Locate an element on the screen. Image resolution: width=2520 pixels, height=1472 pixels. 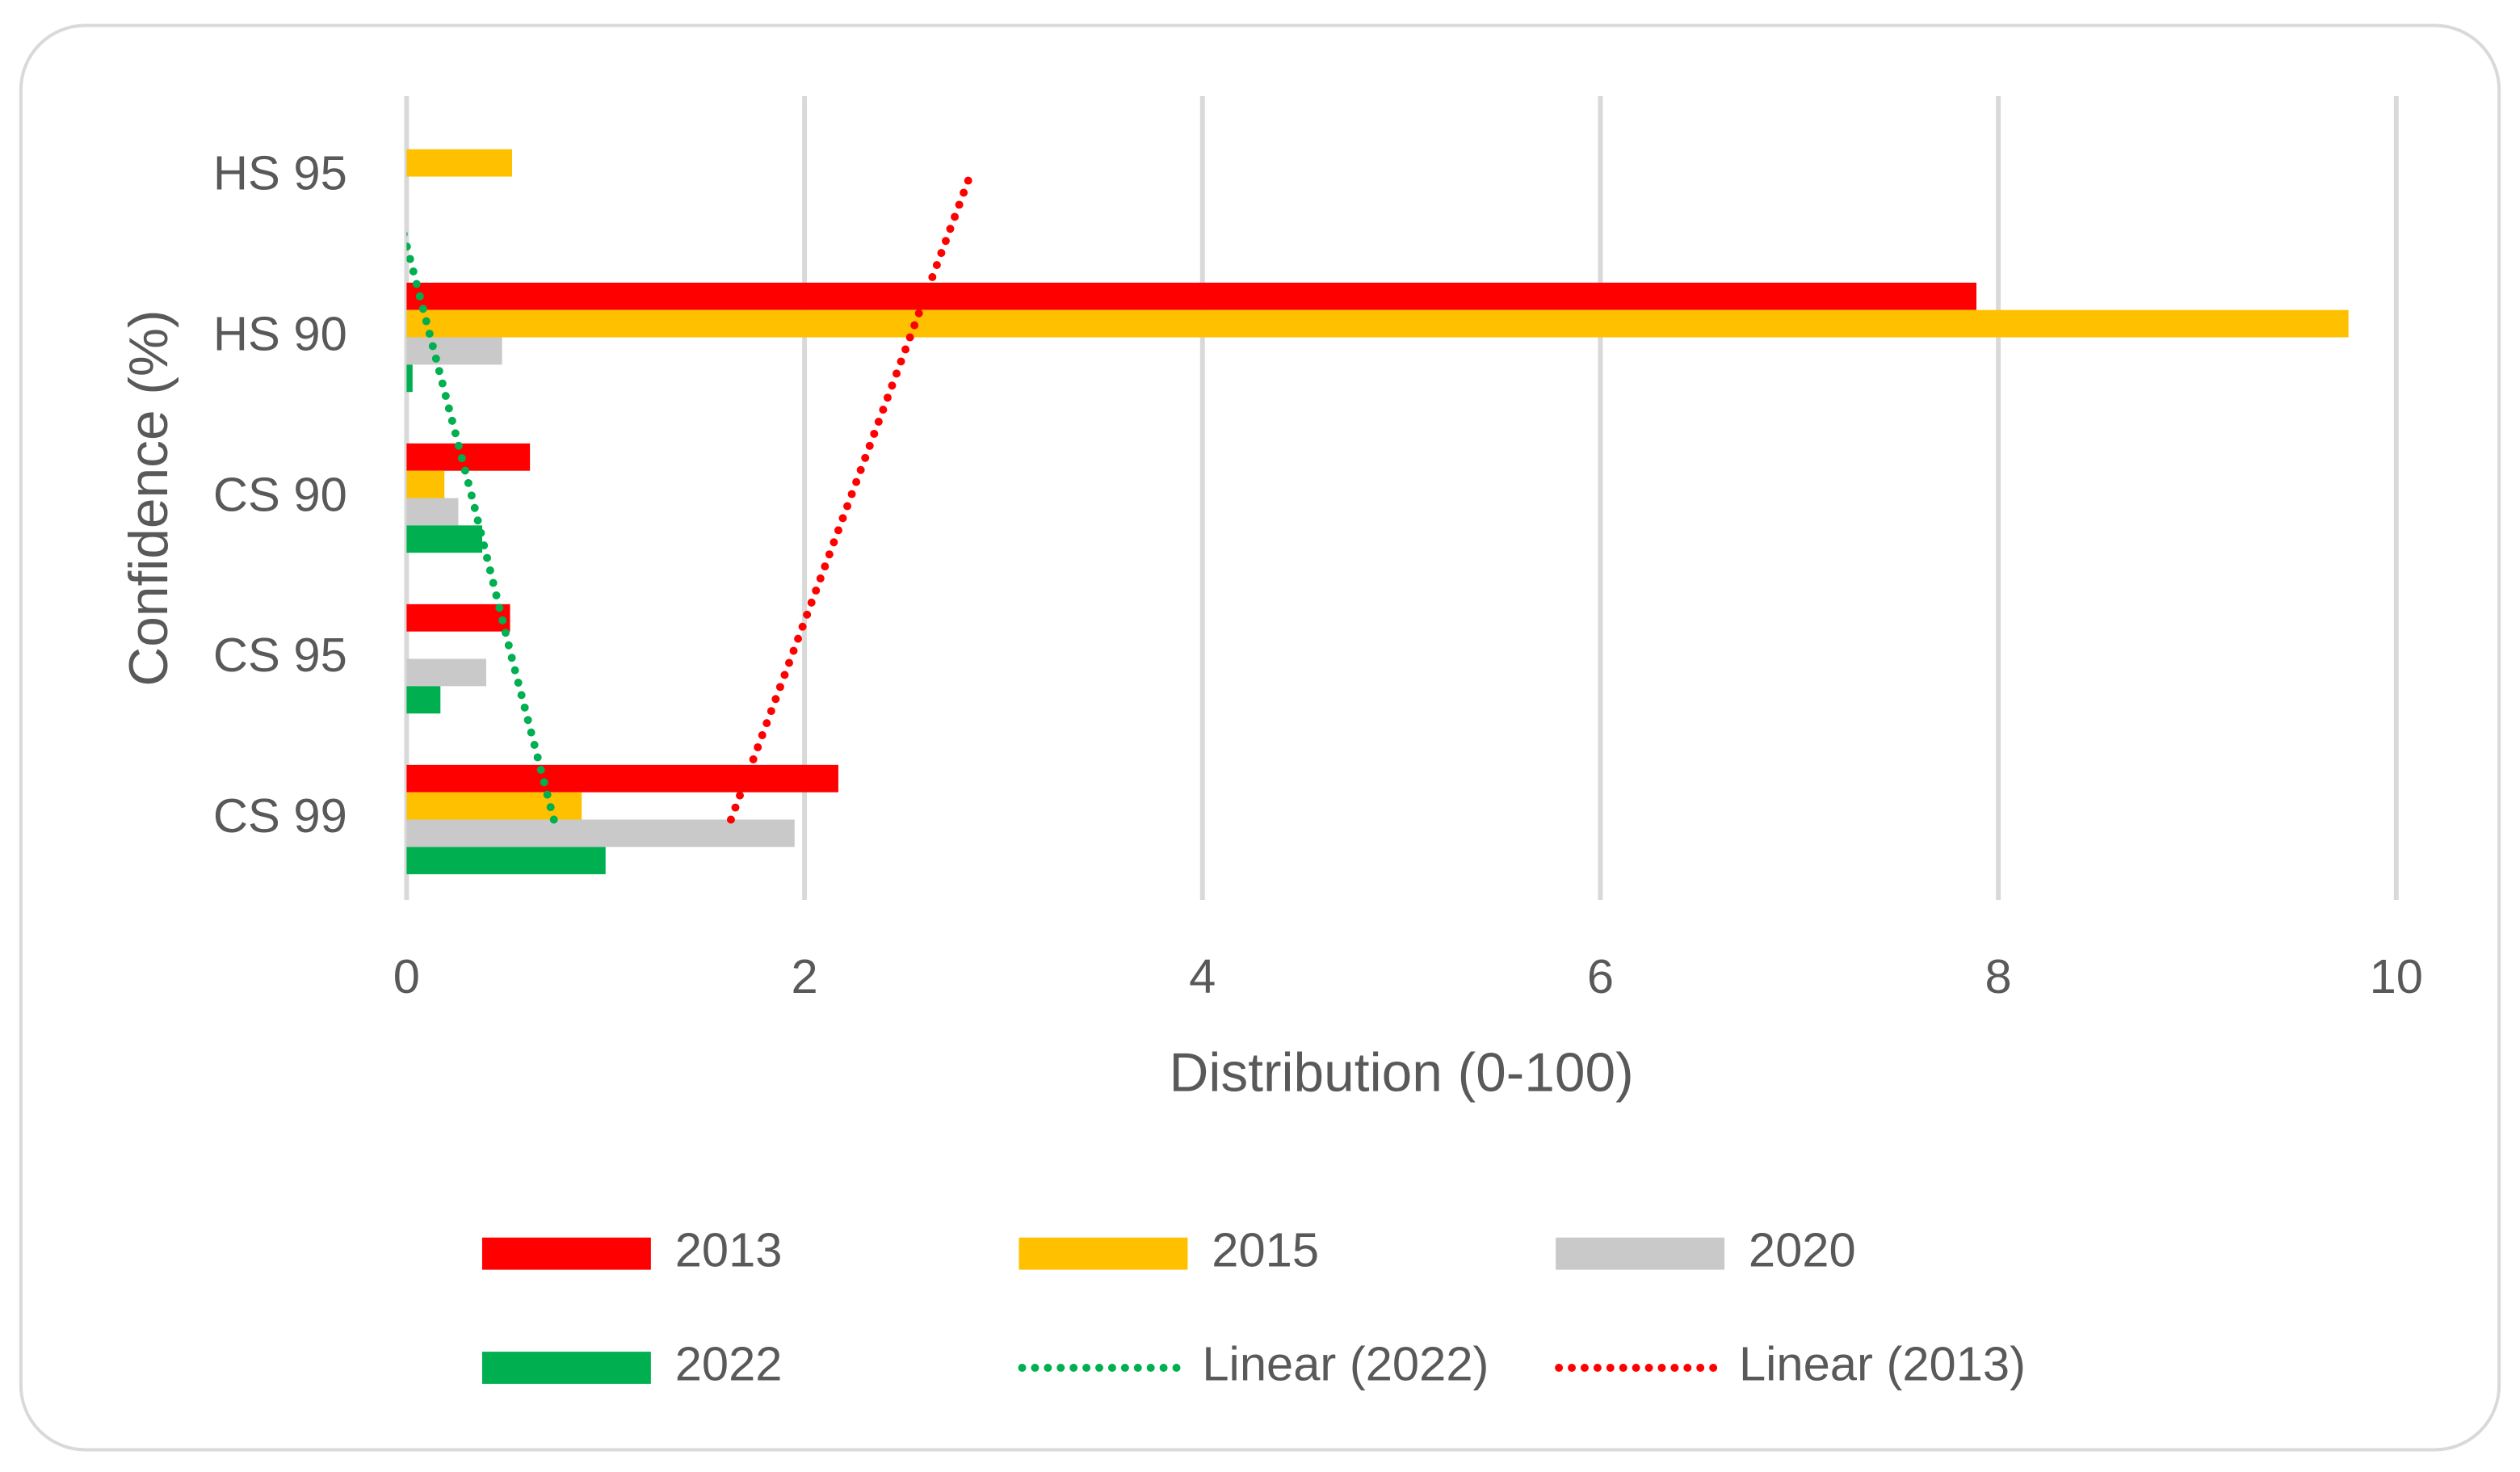
y-tick-label: HS 90 is located at coordinates (280, 333).